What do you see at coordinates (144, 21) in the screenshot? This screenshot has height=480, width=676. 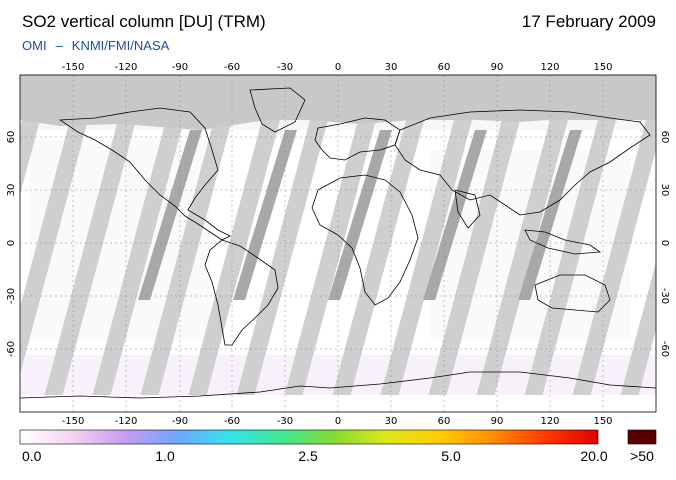 I see `map-title: SO2 vertical column [DU] (TRM)` at bounding box center [144, 21].